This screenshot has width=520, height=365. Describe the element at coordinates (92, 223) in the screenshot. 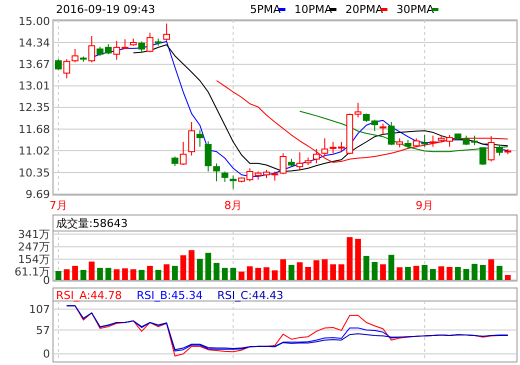

I see `chart-title: 成交量:58643` at that location.